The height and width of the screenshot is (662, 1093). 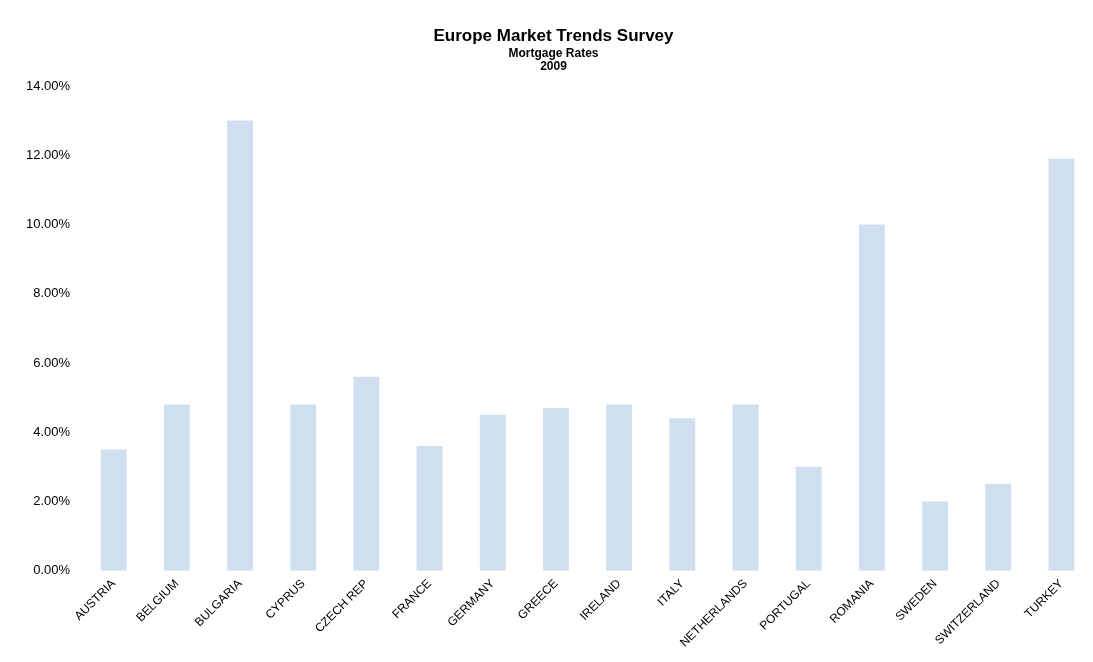 What do you see at coordinates (52, 293) in the screenshot?
I see `y-tick-label: 8.00%` at bounding box center [52, 293].